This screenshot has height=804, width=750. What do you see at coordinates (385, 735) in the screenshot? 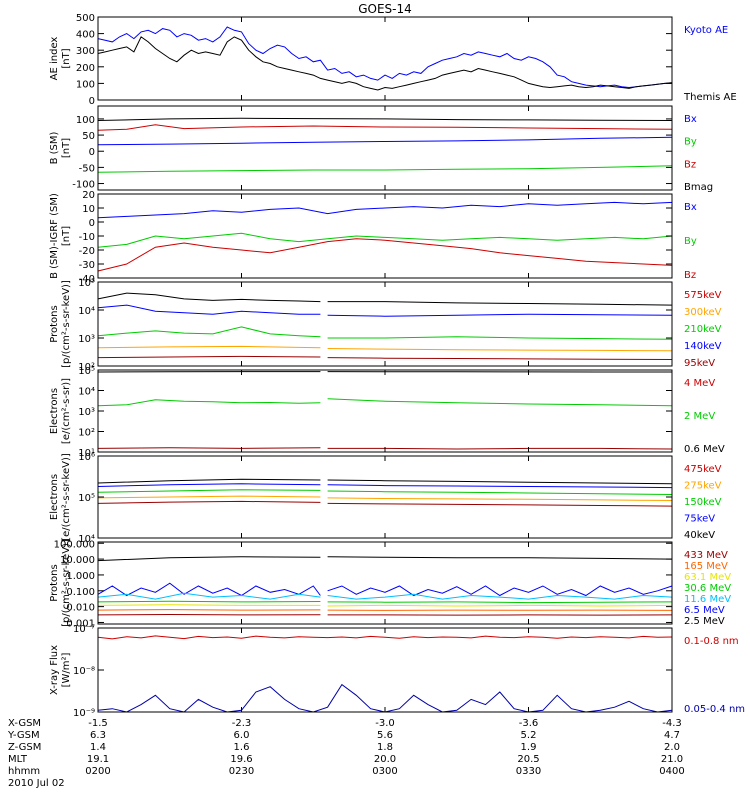
I see `xaxis-row-value: 5.6` at bounding box center [385, 735].